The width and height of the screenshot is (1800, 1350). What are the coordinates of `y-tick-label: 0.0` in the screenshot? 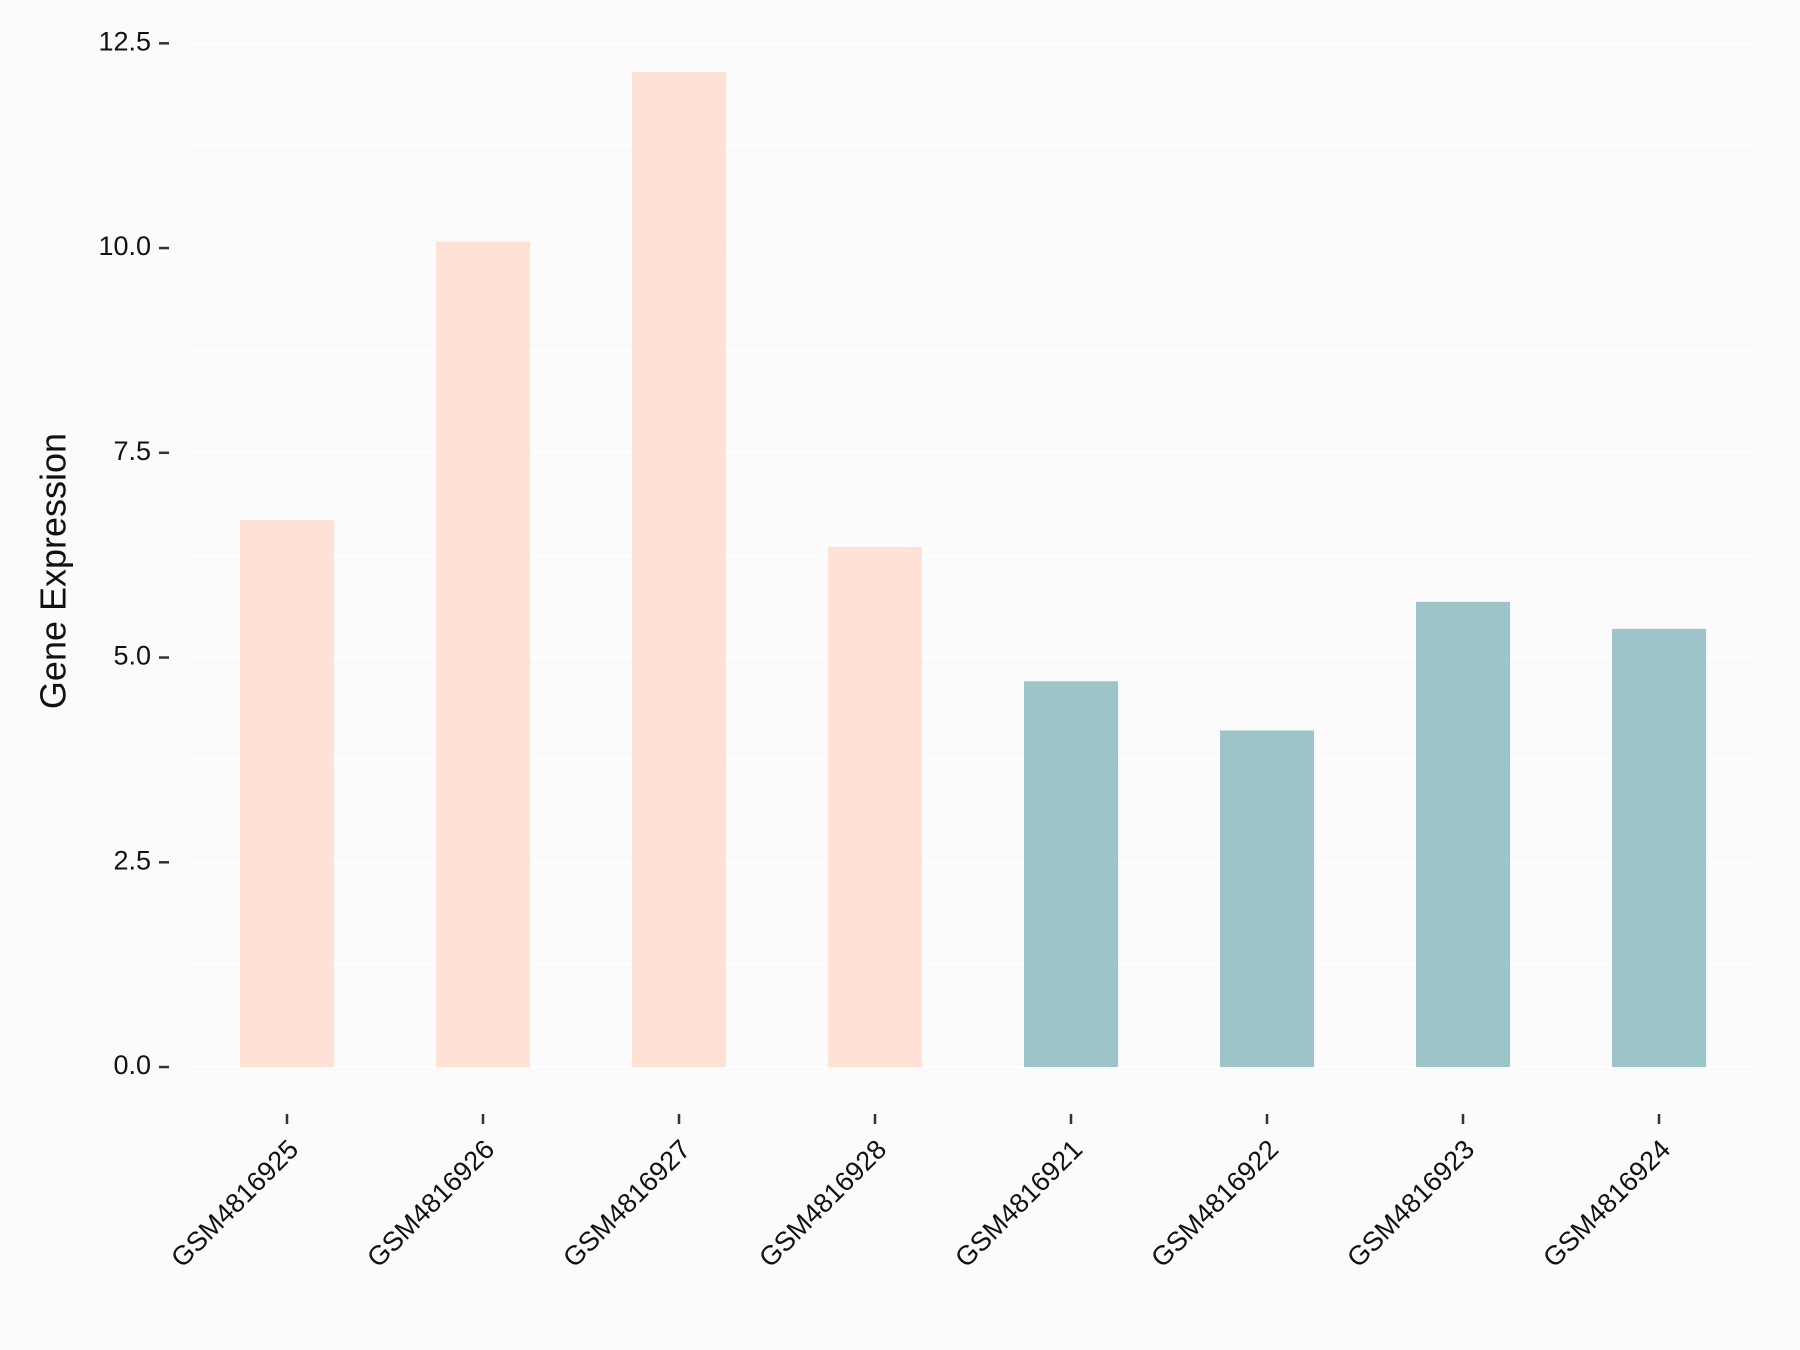 It's located at (132, 1065).